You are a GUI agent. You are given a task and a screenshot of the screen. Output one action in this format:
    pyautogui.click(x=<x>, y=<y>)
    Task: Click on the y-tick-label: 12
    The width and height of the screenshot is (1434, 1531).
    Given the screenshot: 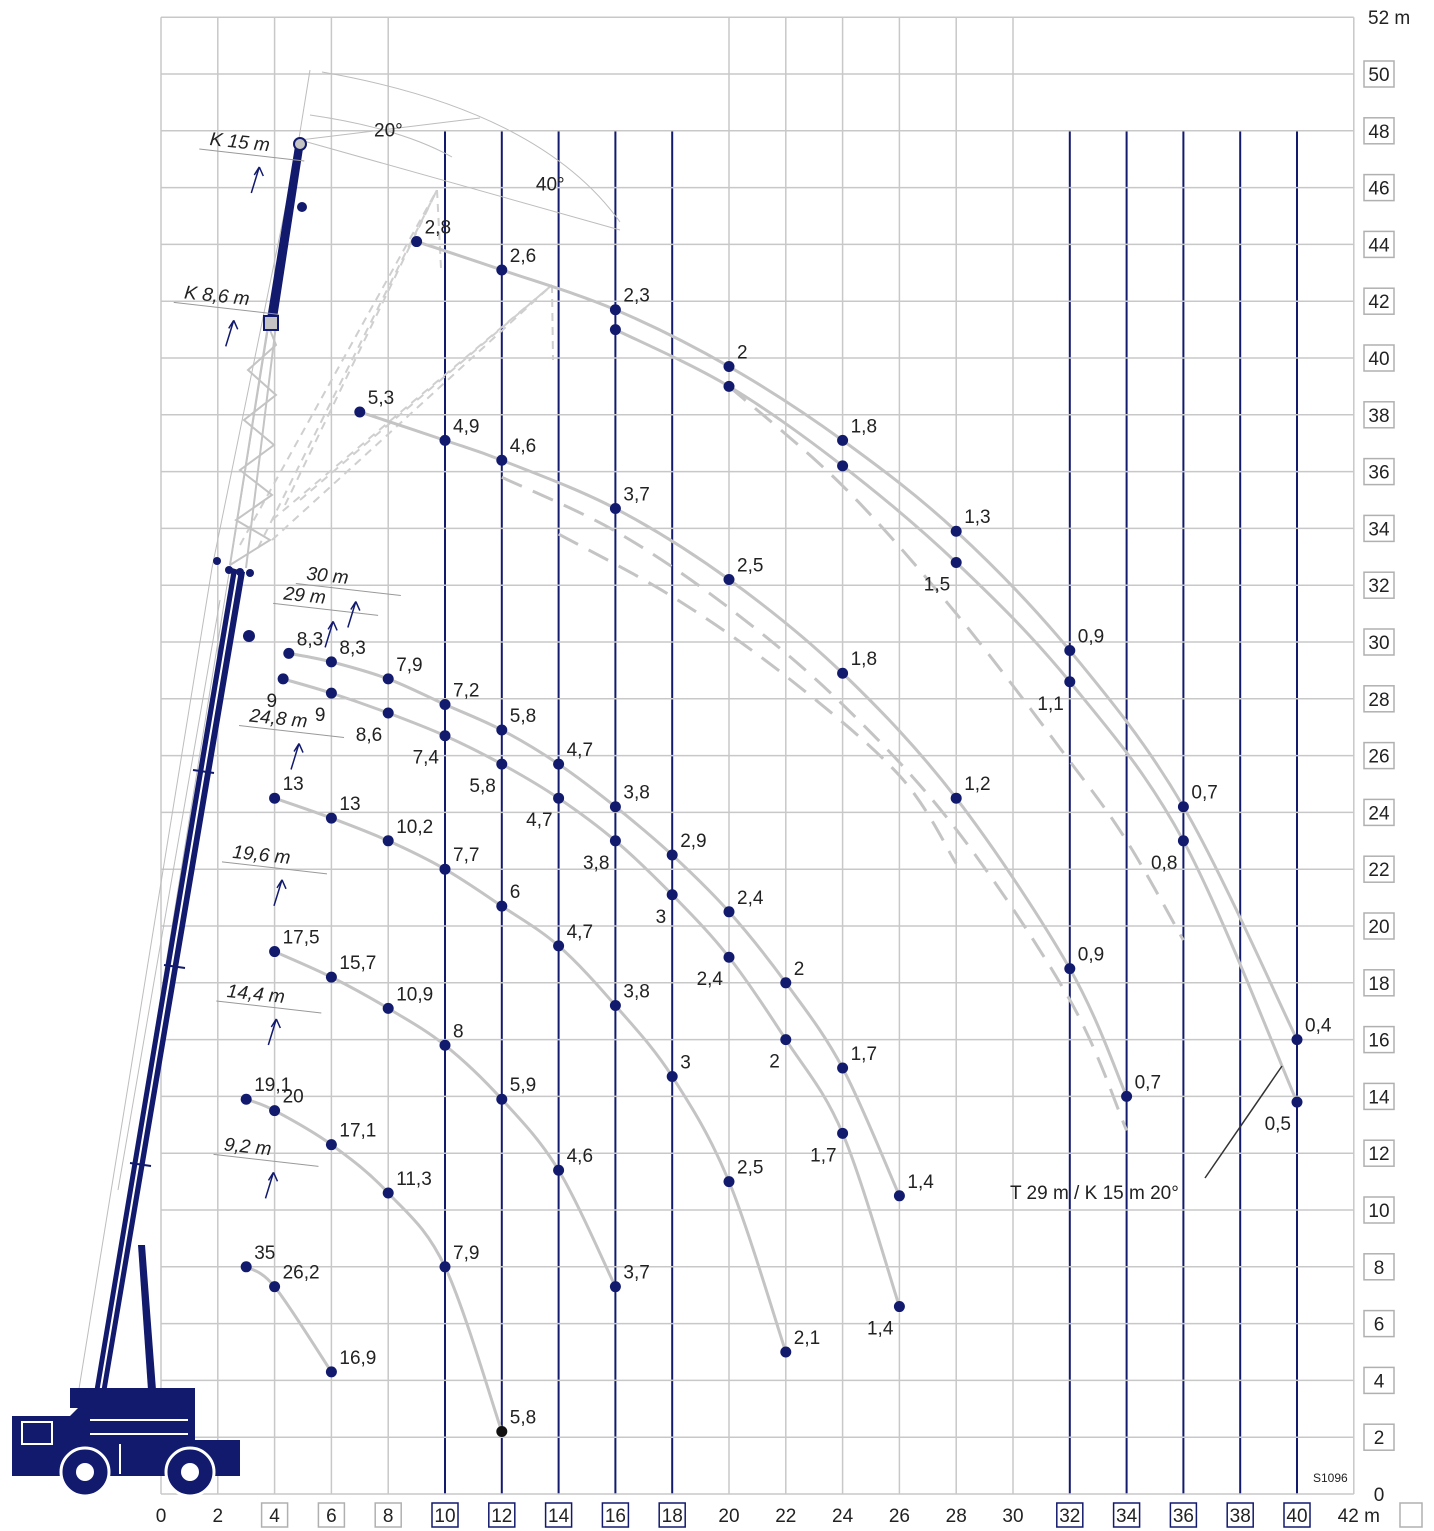 What is the action you would take?
    pyautogui.click(x=1378, y=1154)
    